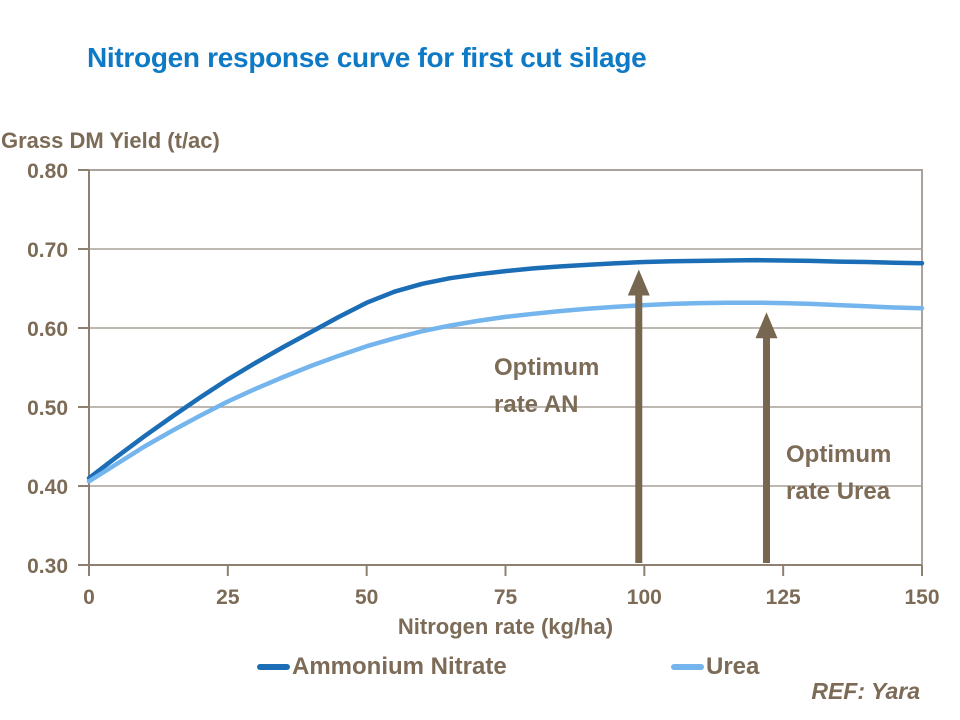  What do you see at coordinates (839, 454) in the screenshot?
I see `annotation-optimum-urea-line1: Optimum` at bounding box center [839, 454].